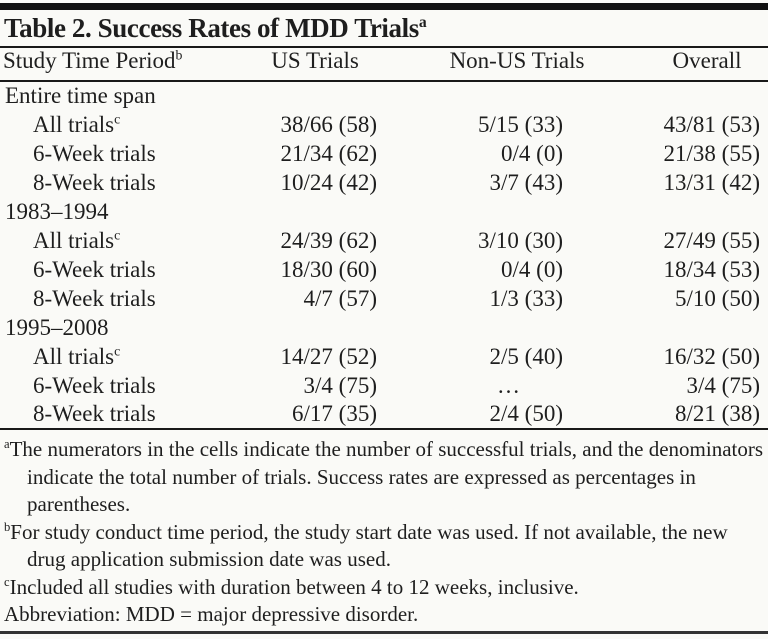 The width and height of the screenshot is (768, 639). I want to click on data-cell: 3/7 (43), so click(526, 182).